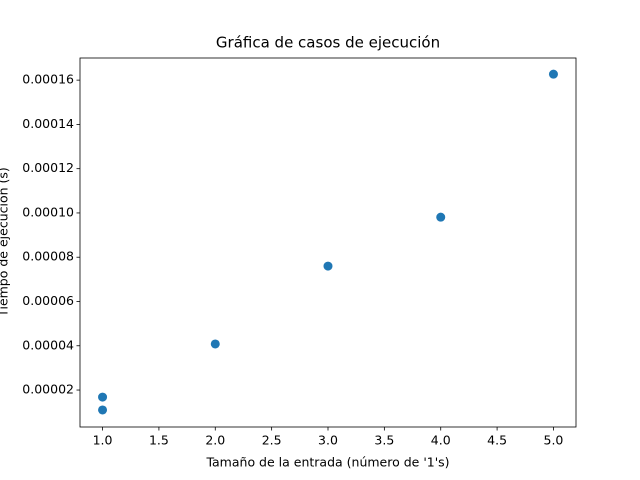  Describe the element at coordinates (328, 440) in the screenshot. I see `x-tick-label: 3.0` at that location.